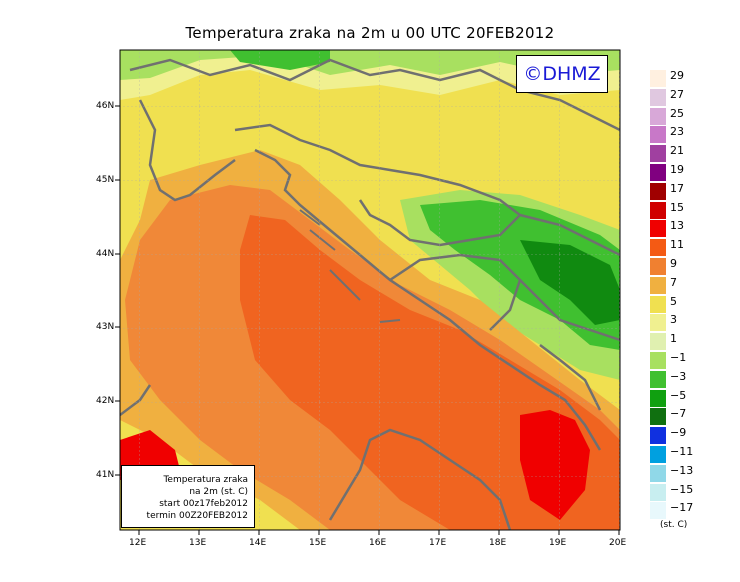  What do you see at coordinates (678, 357) in the screenshot?
I see `legend-label: −1` at bounding box center [678, 357].